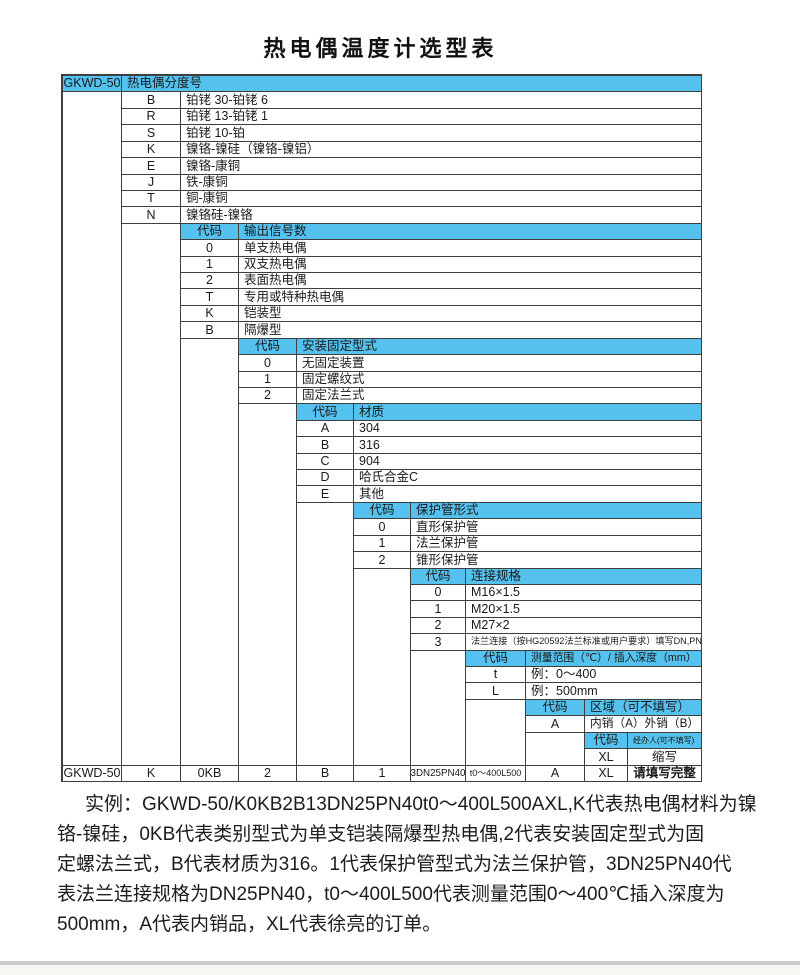  What do you see at coordinates (469, 247) in the screenshot?
I see `description-cell: 单支热电偶` at bounding box center [469, 247].